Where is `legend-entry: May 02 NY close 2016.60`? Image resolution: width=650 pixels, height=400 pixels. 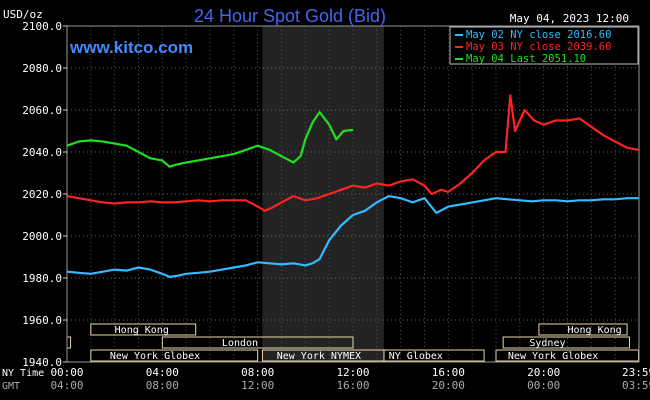 legend-entry: May 02 NY close 2016.60 is located at coordinates (538, 35).